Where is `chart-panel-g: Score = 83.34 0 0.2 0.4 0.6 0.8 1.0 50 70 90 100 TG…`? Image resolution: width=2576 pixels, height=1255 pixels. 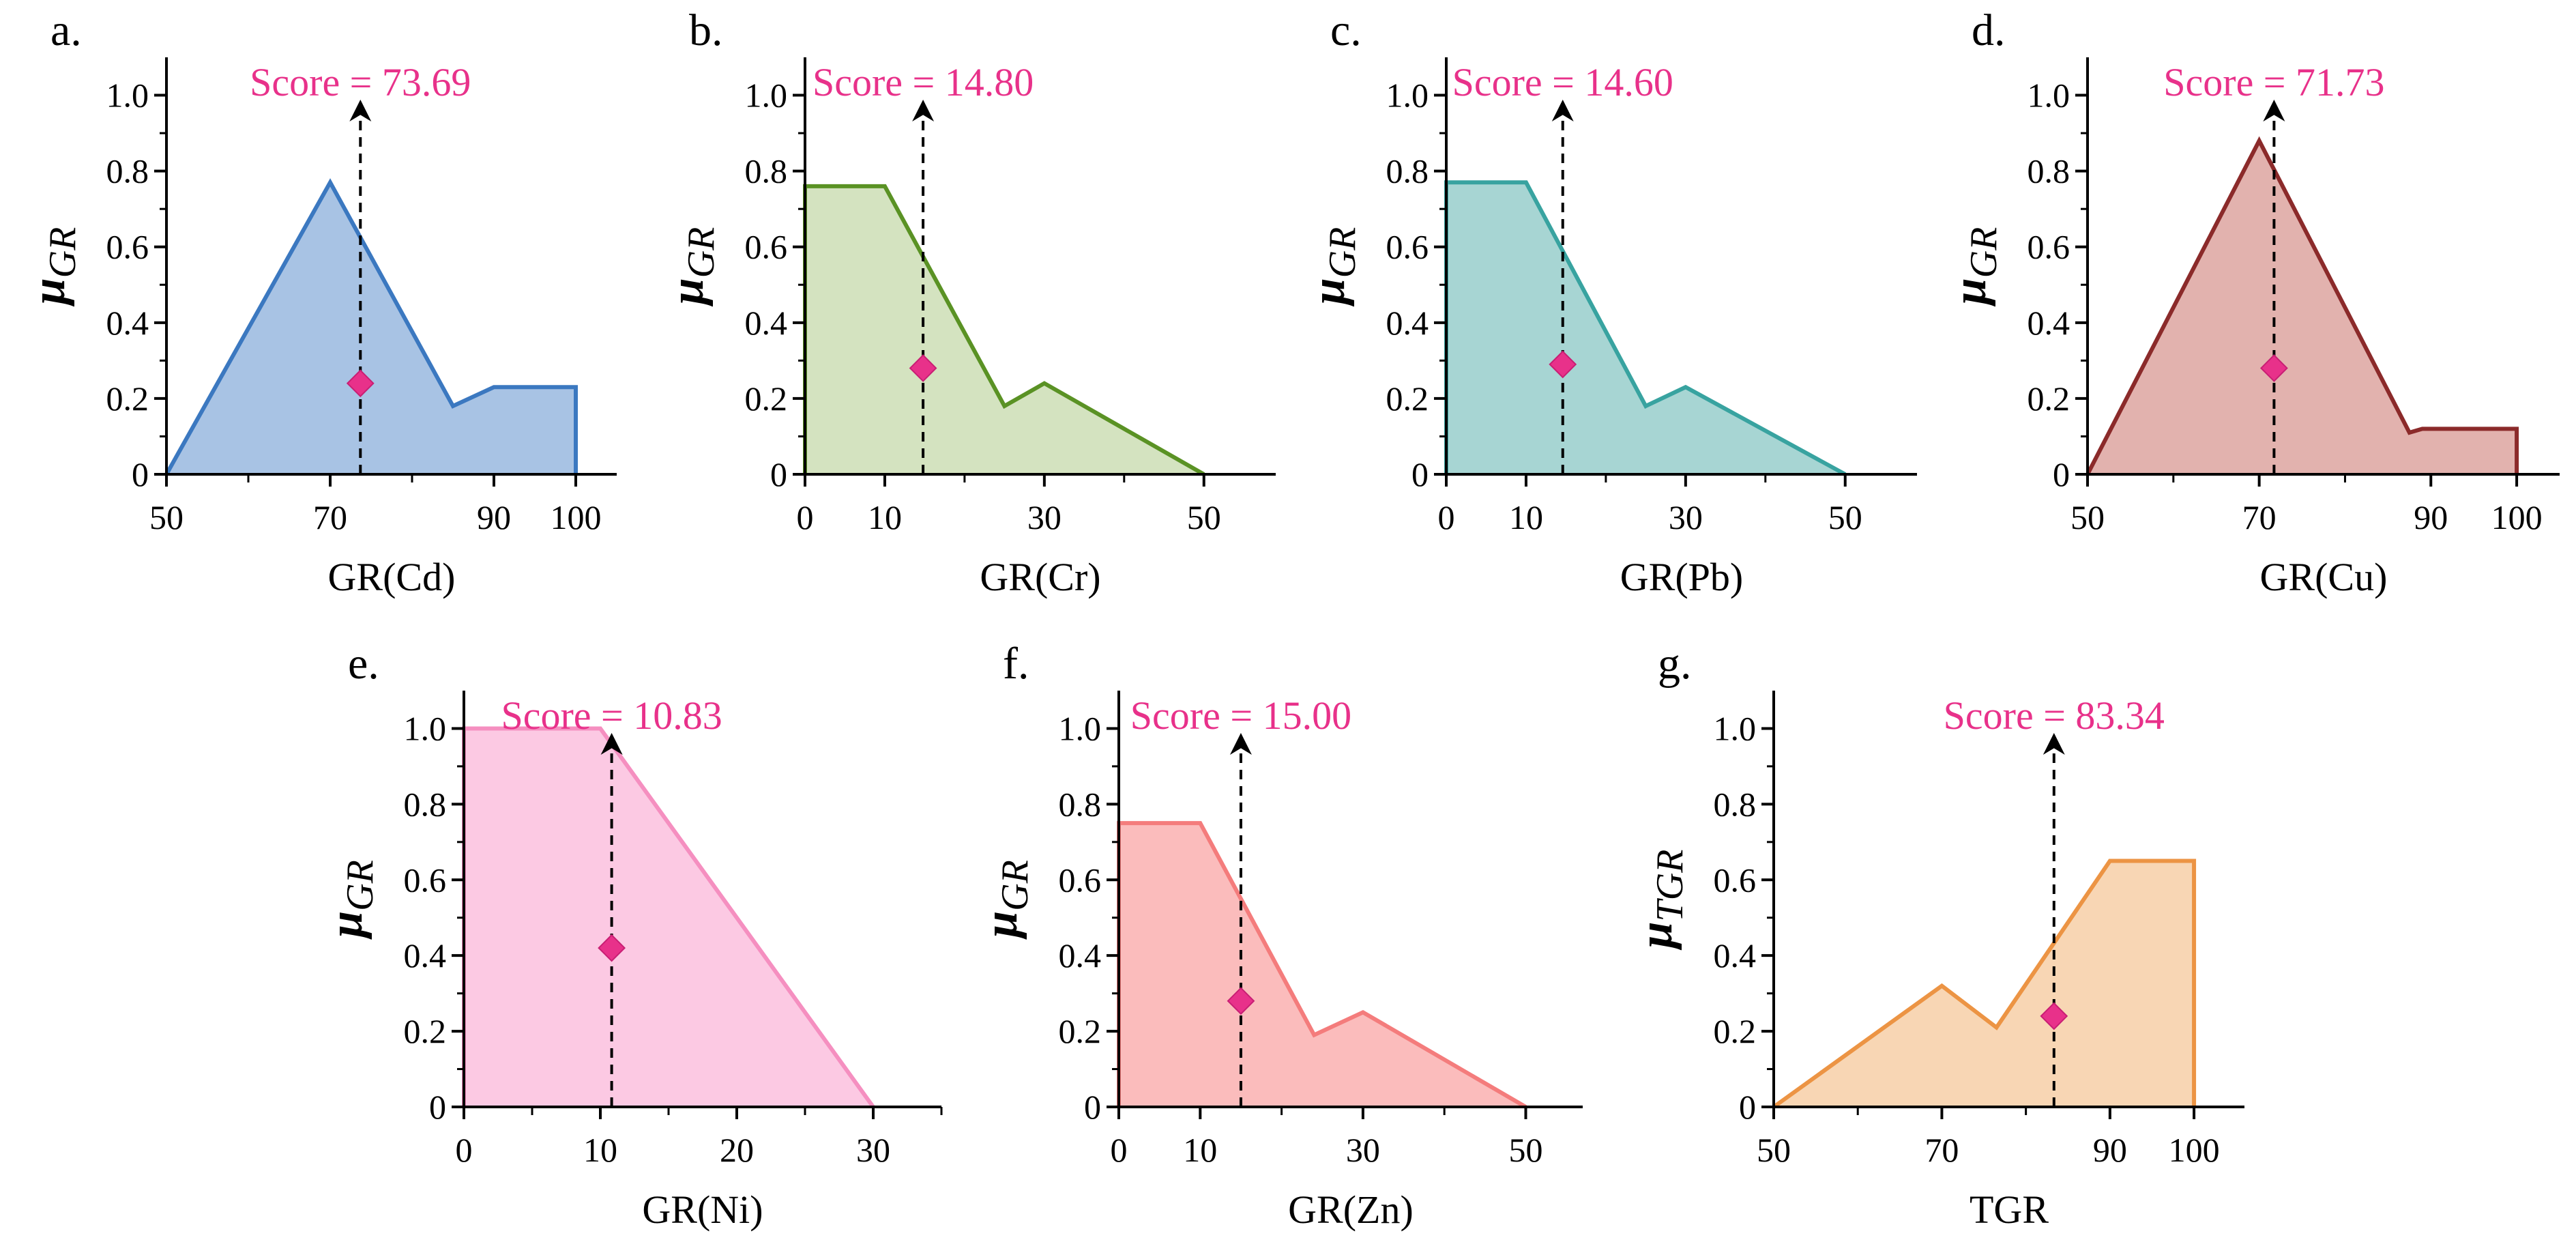 chart-panel-g: Score = 83.34 0 0.2 0.4 0.6 0.8 1.0 50 70 90 100 TG… is located at coordinates (1937, 935).